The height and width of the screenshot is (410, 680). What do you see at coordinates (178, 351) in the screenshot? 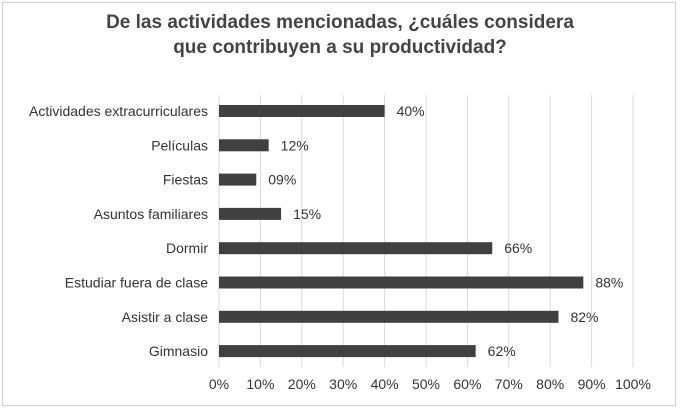
I see `category-label: Gimnasio` at bounding box center [178, 351].